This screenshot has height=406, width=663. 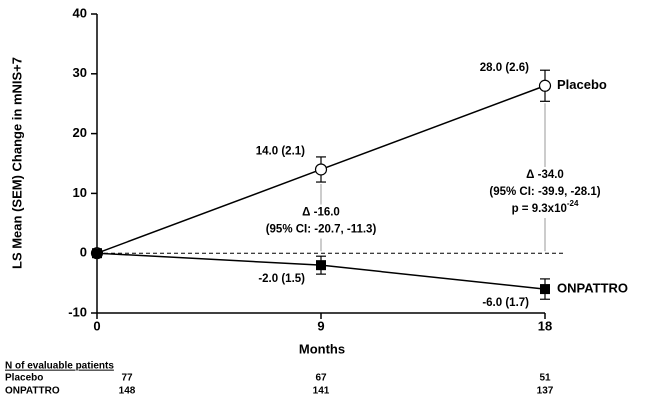 I want to click on y-tick-label: 30, so click(x=80, y=72).